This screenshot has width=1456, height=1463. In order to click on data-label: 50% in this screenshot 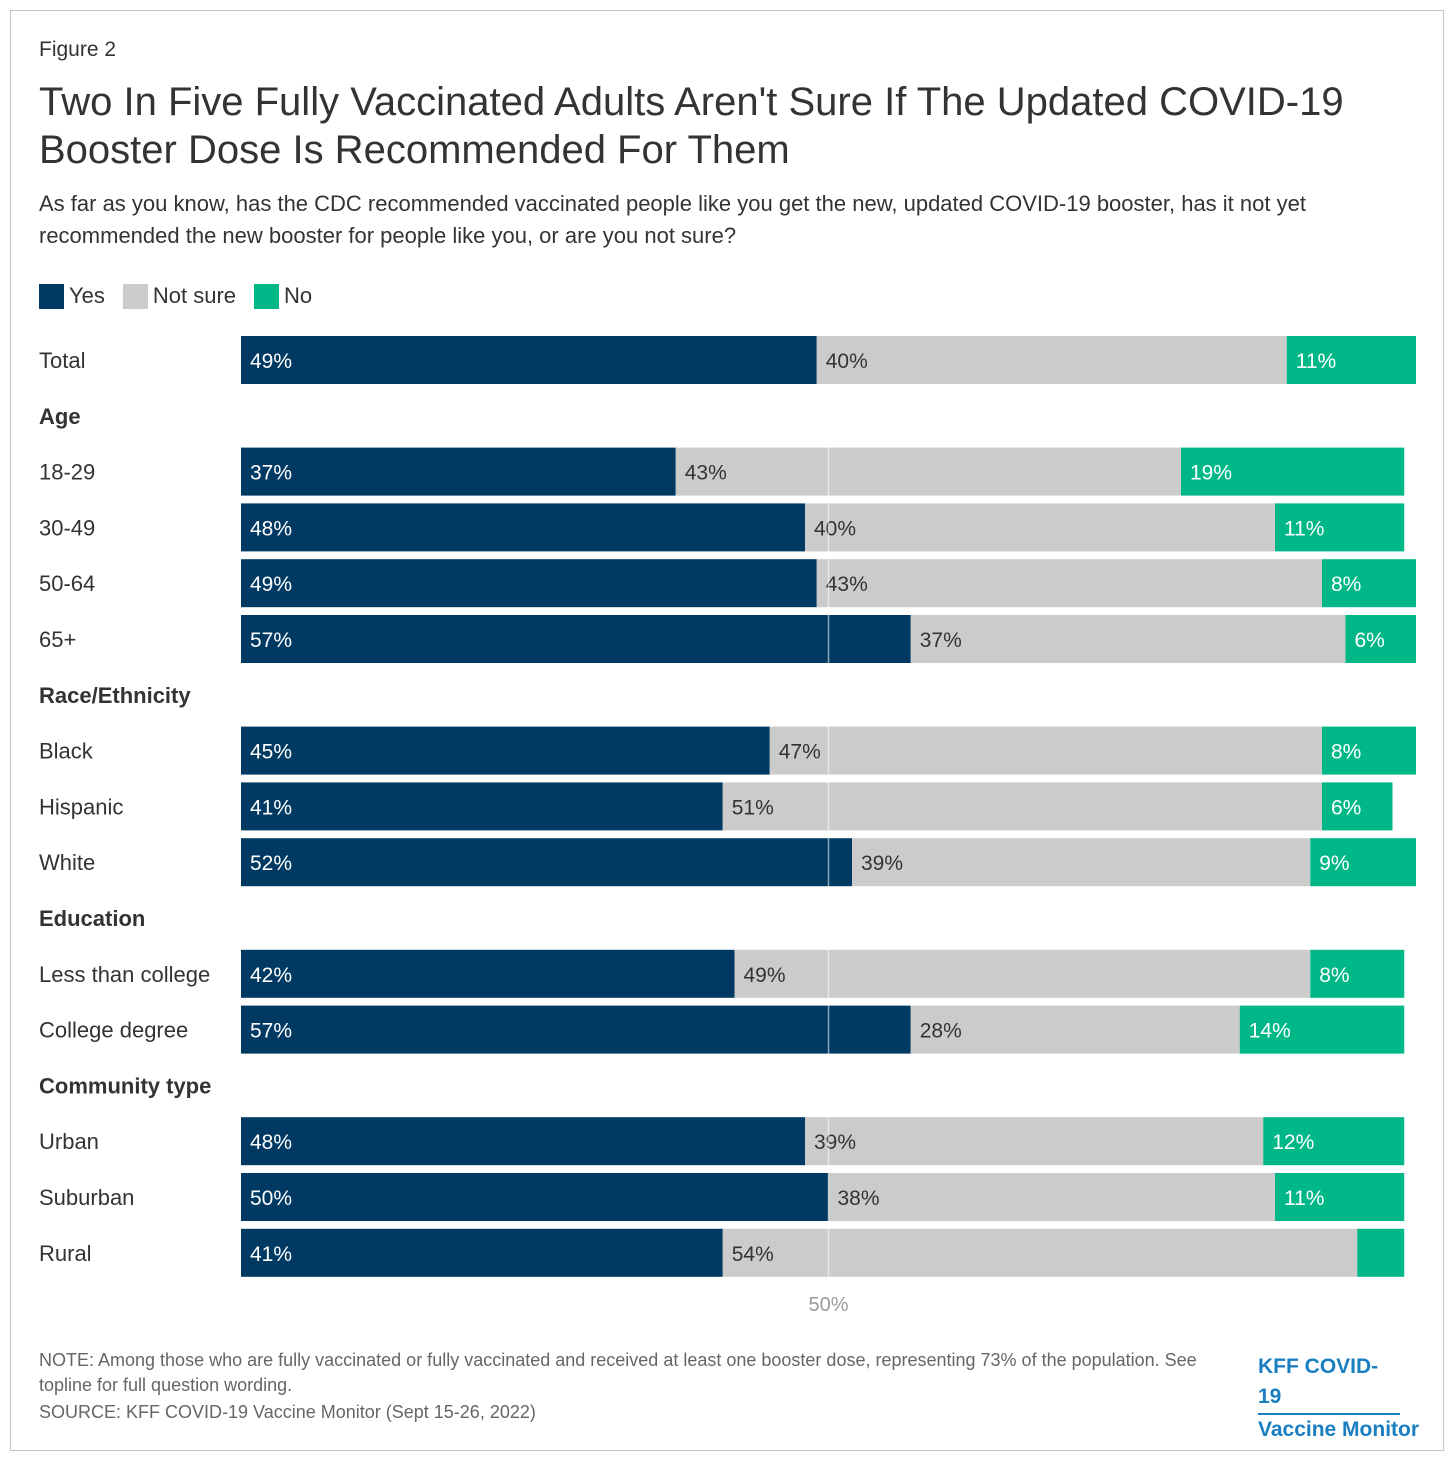, I will do `click(271, 1198)`.